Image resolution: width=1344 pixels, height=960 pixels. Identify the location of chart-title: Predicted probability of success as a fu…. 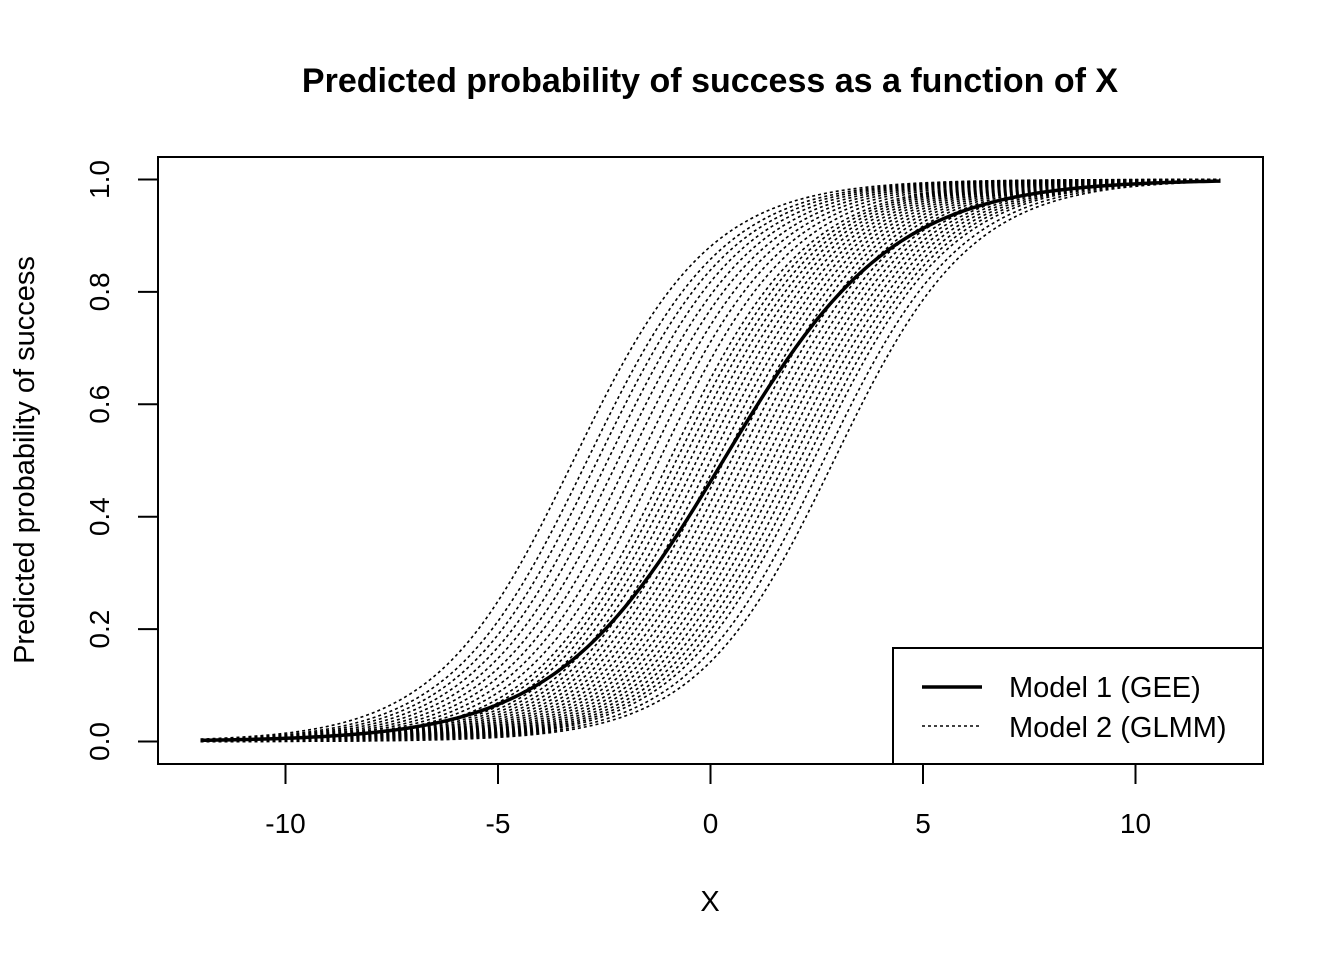
(710, 81).